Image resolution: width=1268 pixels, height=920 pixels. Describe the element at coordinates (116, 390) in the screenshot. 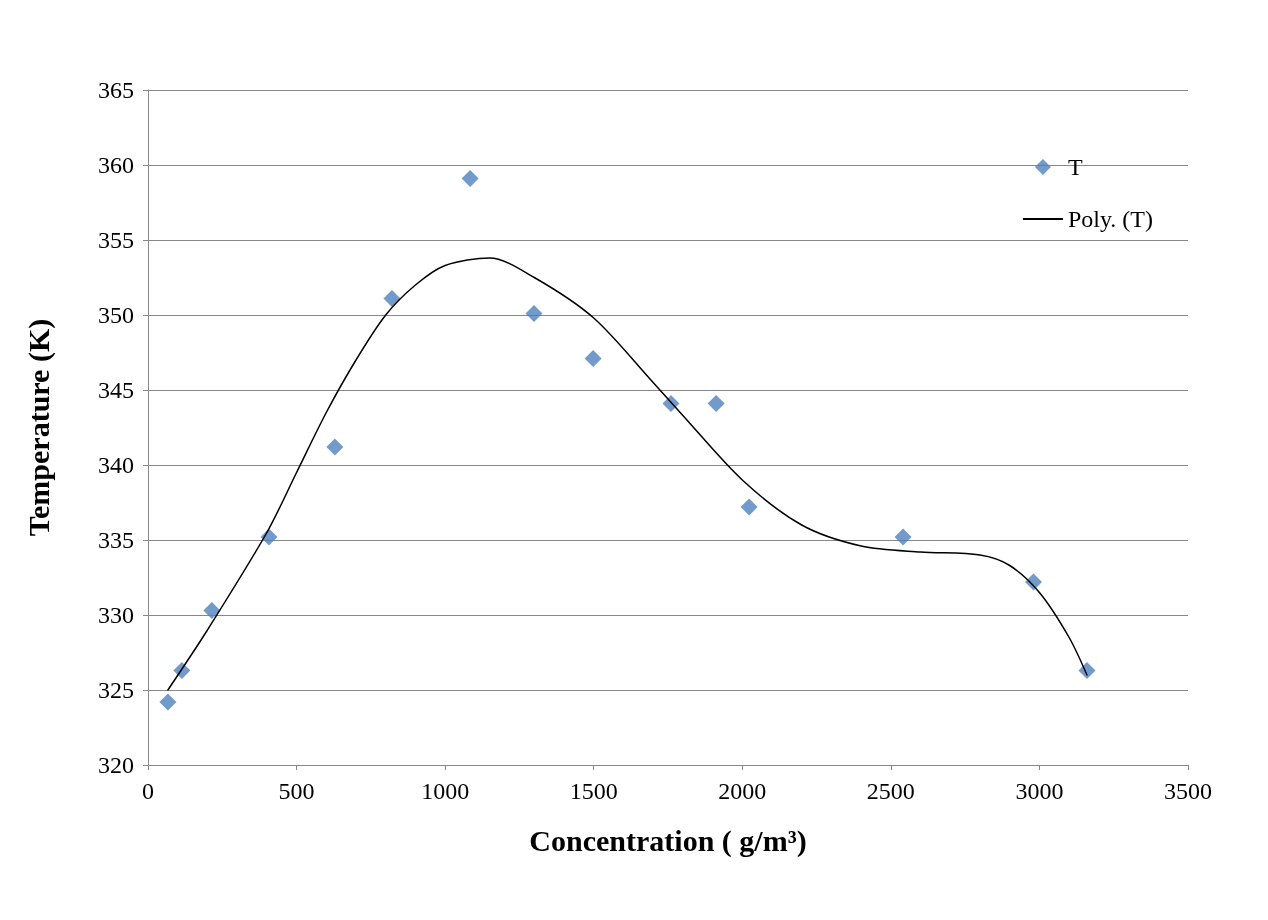

I see `y-tick-label: 345` at that location.